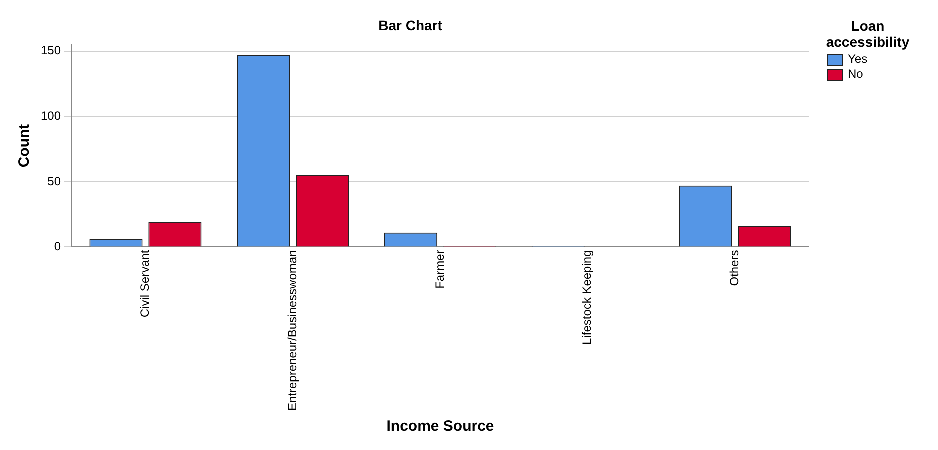 The height and width of the screenshot is (450, 938). What do you see at coordinates (587, 297) in the screenshot?
I see `x-tick-label: Lifestock Keeping` at bounding box center [587, 297].